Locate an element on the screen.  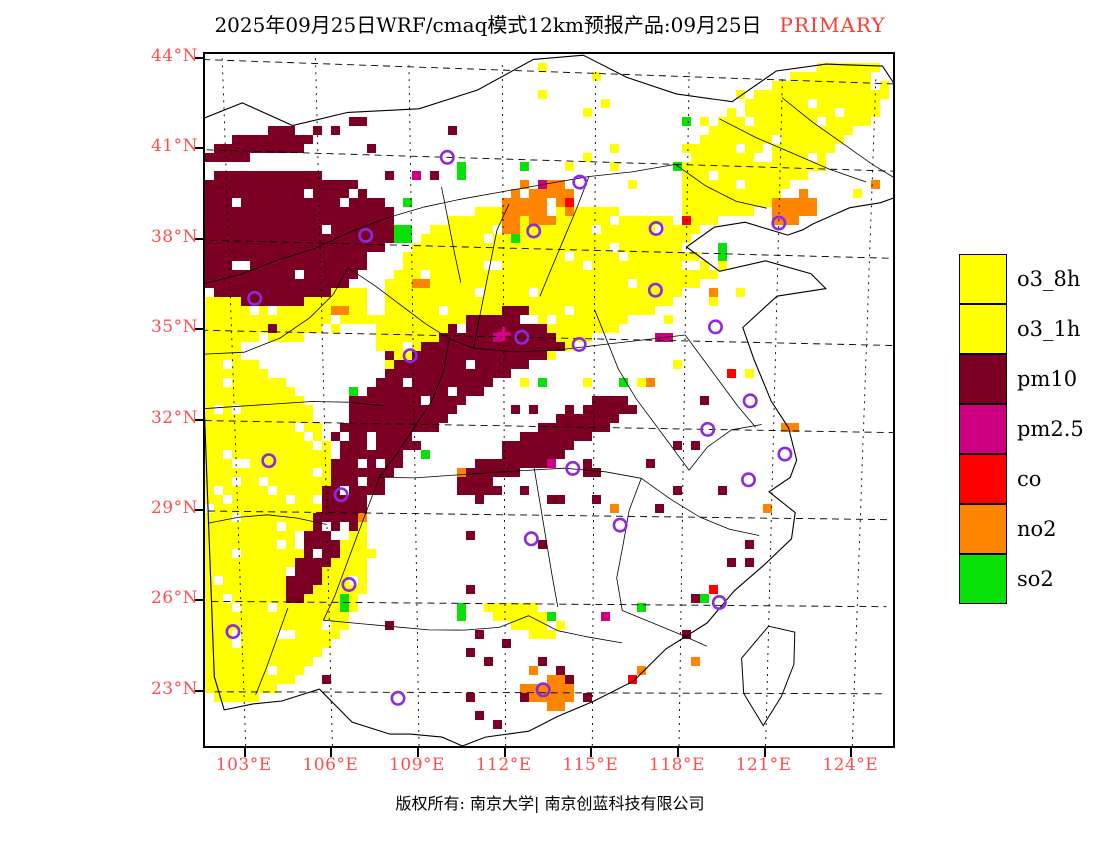
title-text: 2025年09月25日WRF/cmaq模式12km预报产品:09月25日 is located at coordinates (488, 25).